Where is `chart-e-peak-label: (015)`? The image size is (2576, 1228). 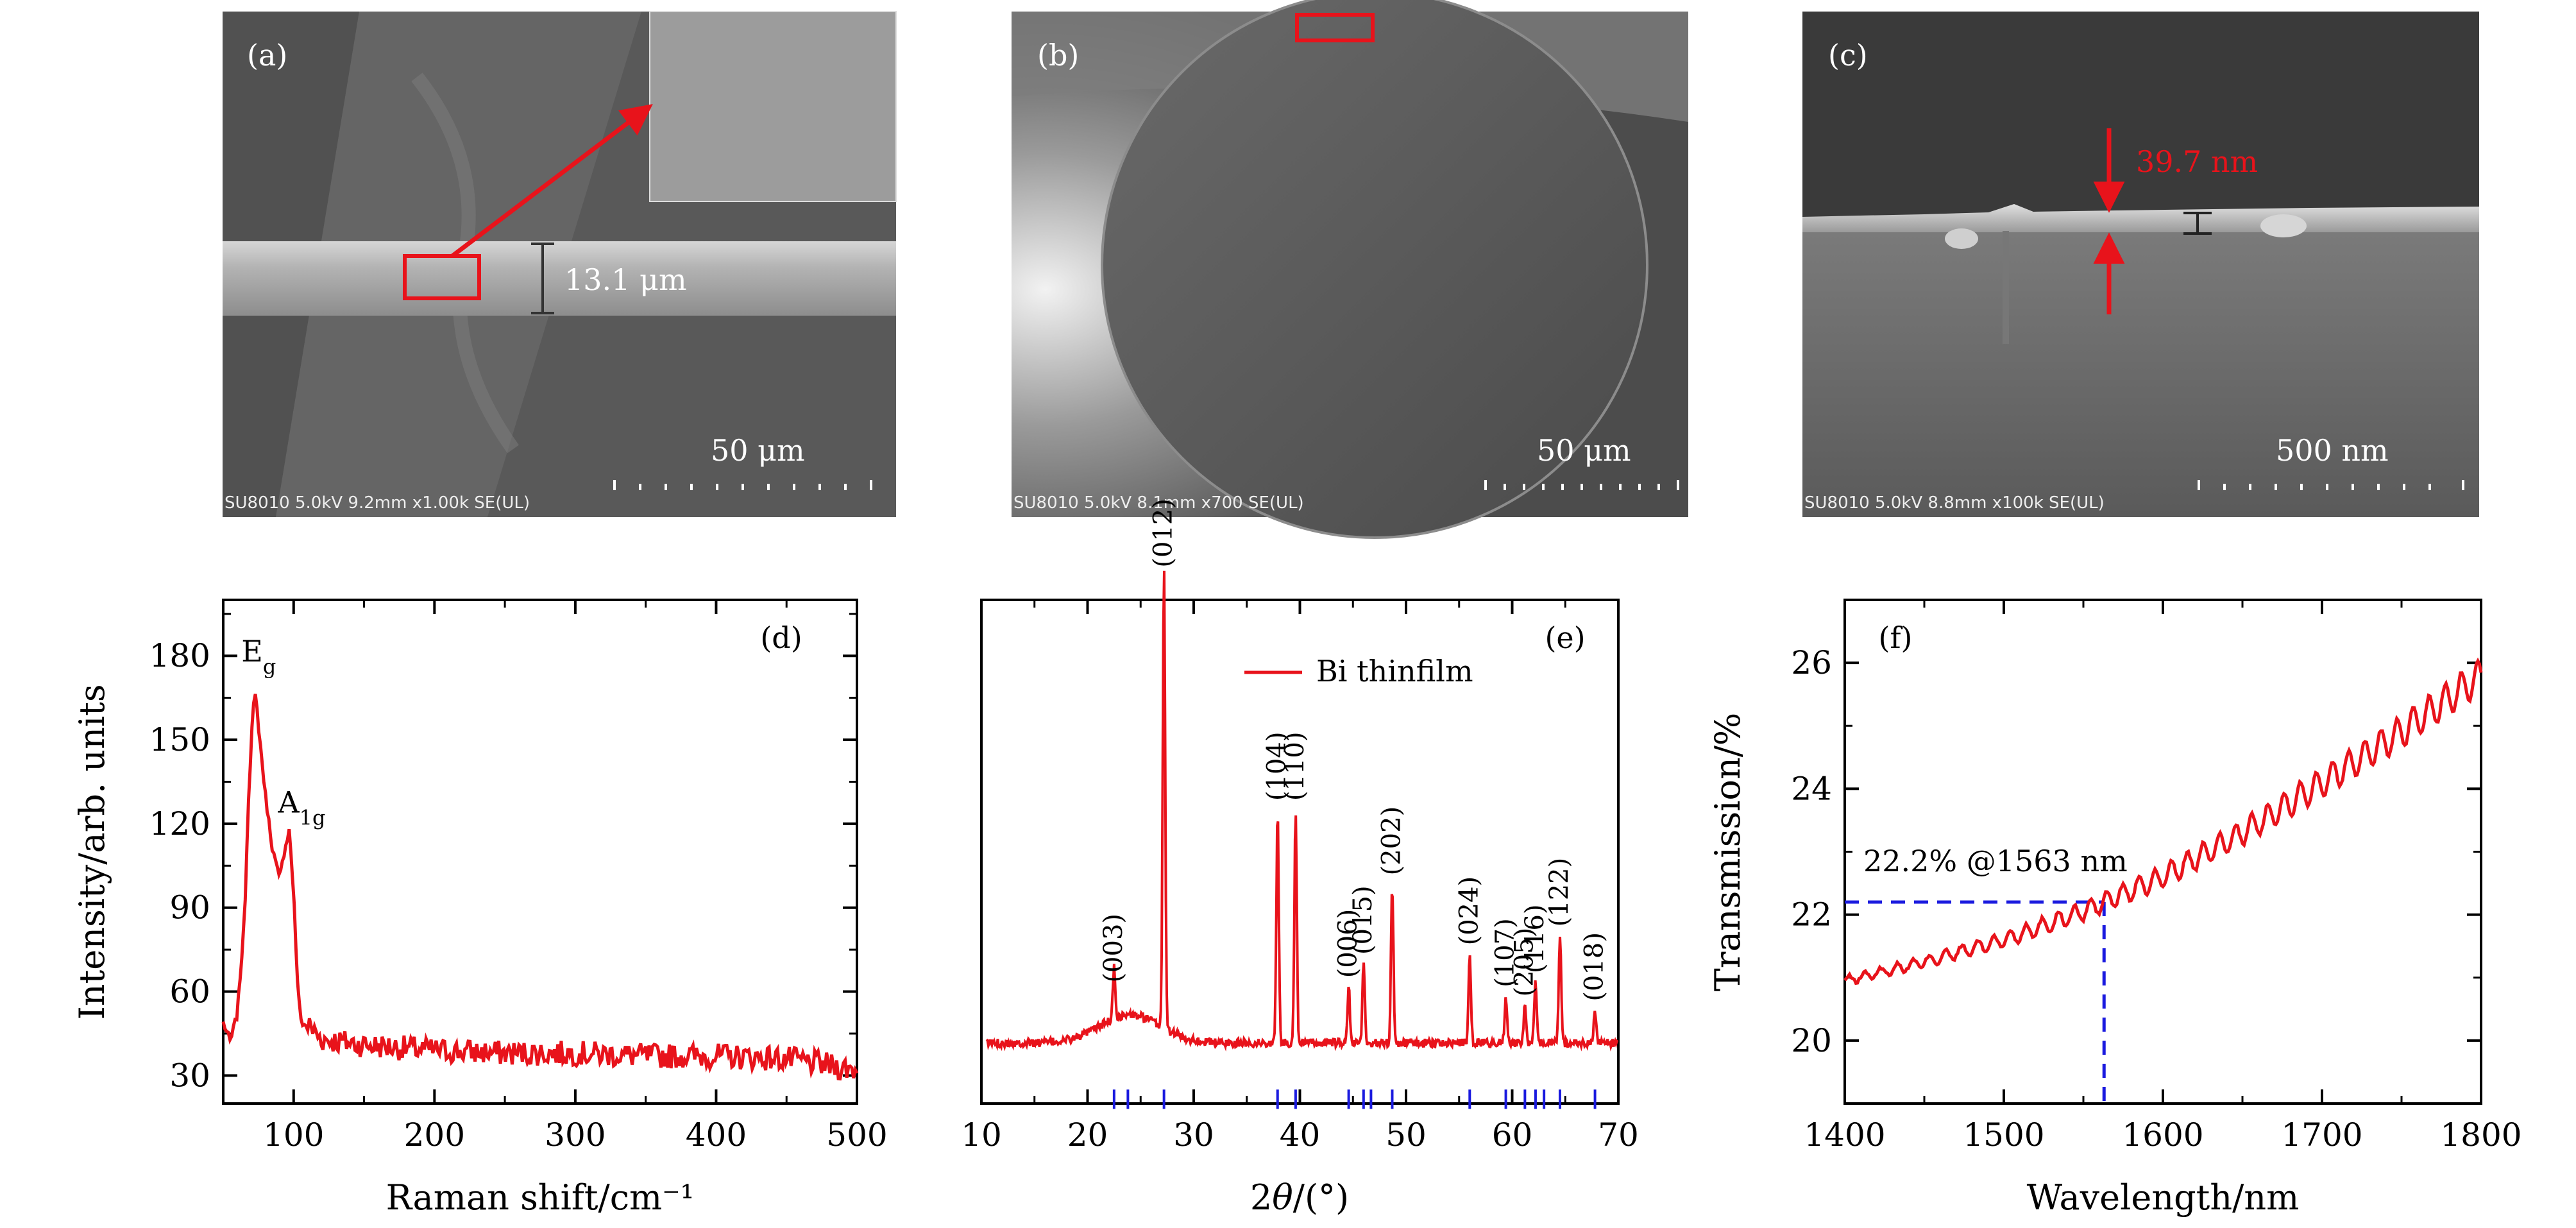 chart-e-peak-label: (015) is located at coordinates (1363, 920).